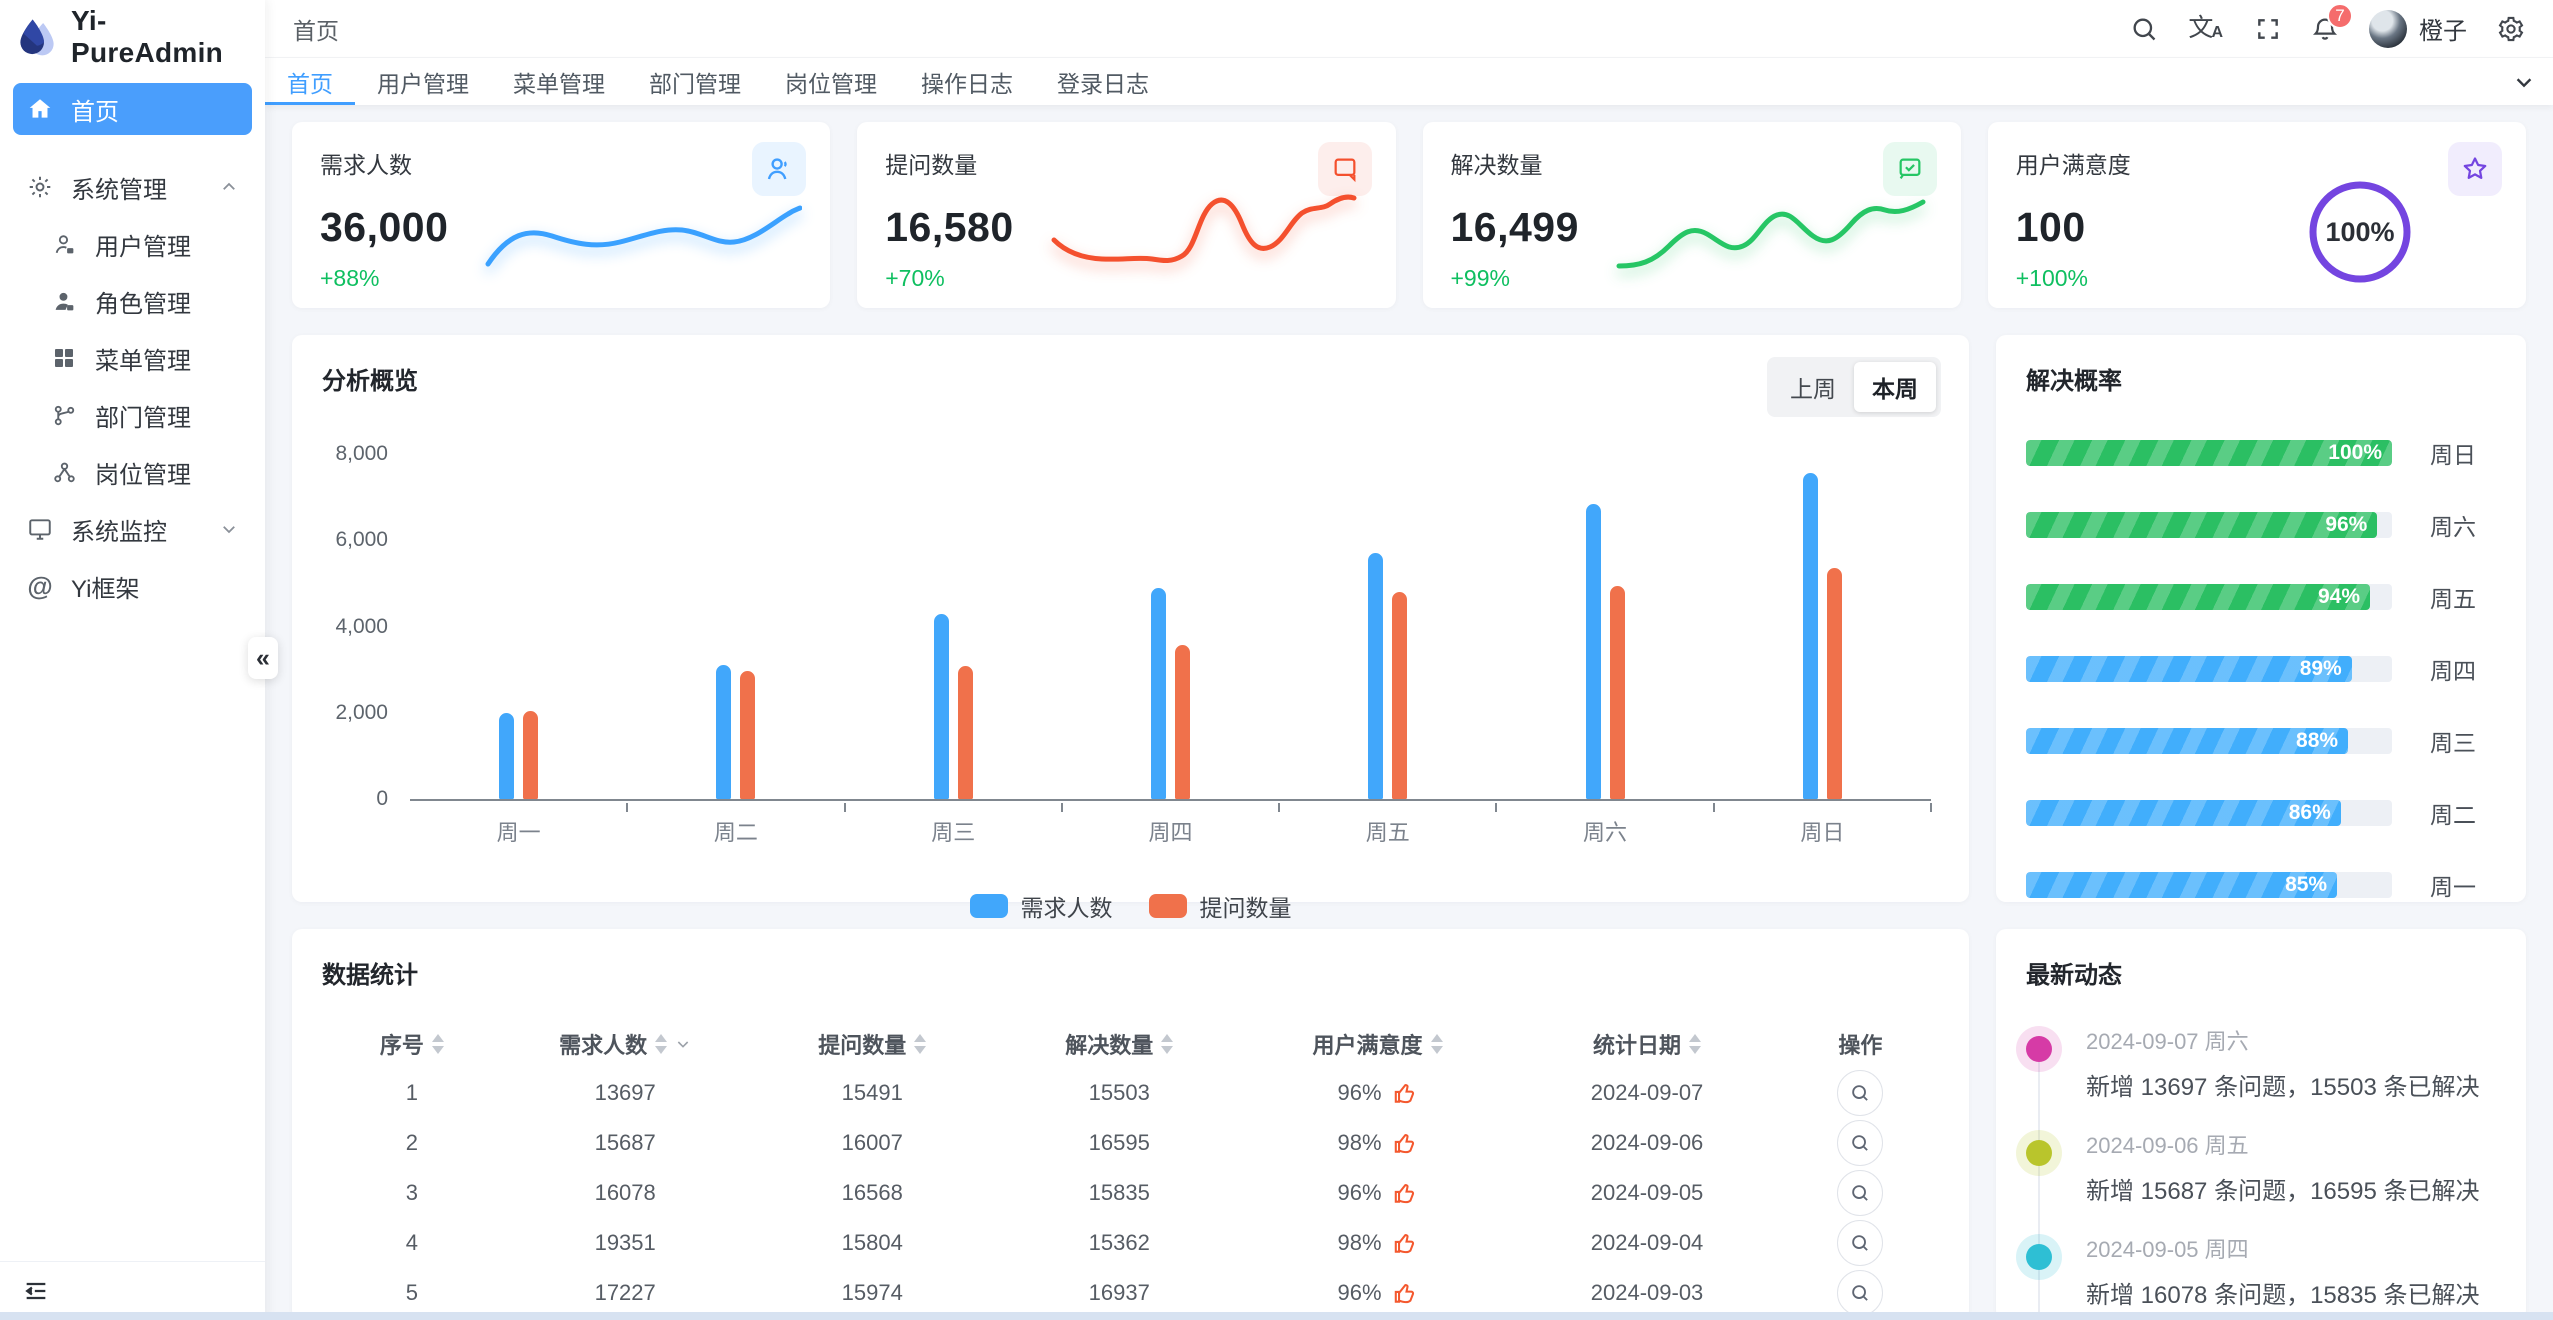 The image size is (2553, 1320). What do you see at coordinates (361, 626) in the screenshot?
I see `y-tick: 4,000` at bounding box center [361, 626].